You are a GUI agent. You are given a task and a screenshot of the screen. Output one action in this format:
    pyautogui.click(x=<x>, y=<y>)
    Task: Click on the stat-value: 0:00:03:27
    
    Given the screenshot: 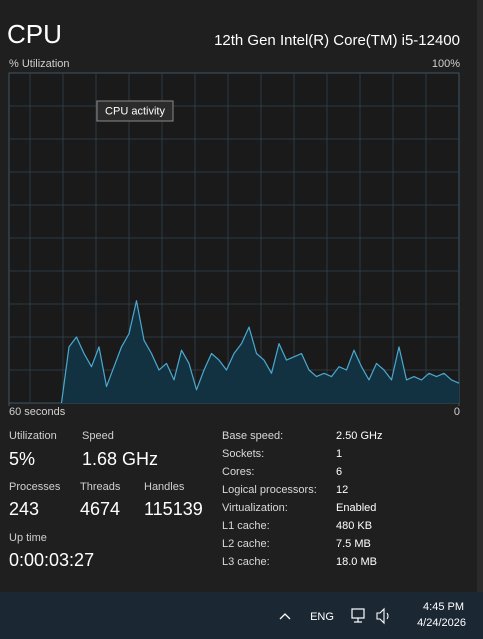 What is the action you would take?
    pyautogui.click(x=51, y=560)
    